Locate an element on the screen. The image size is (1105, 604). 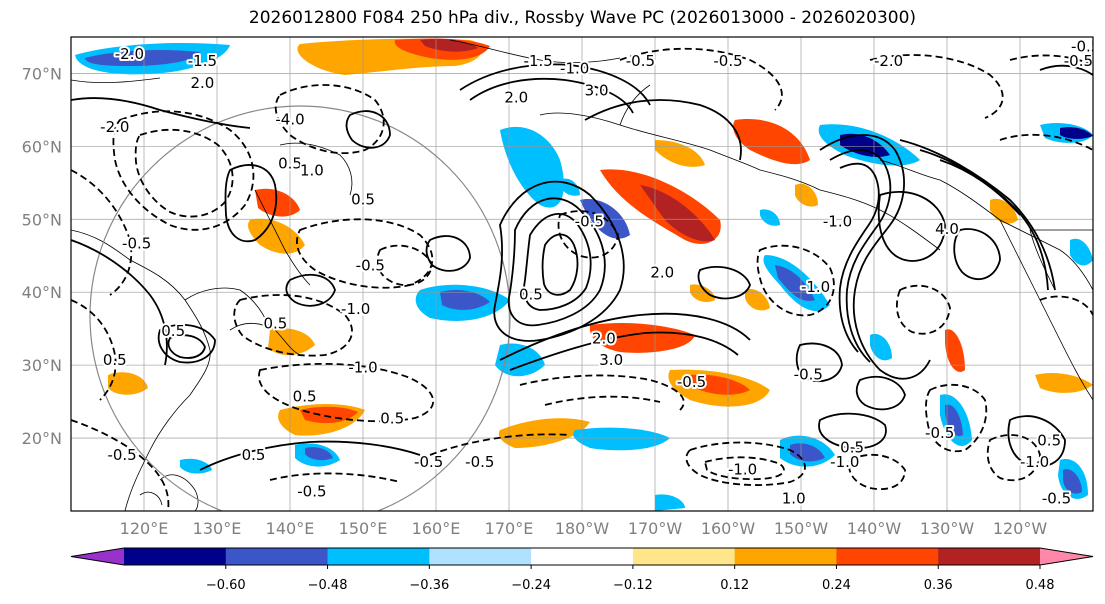
lon-tick-label: 180°W is located at coordinates (582, 528).